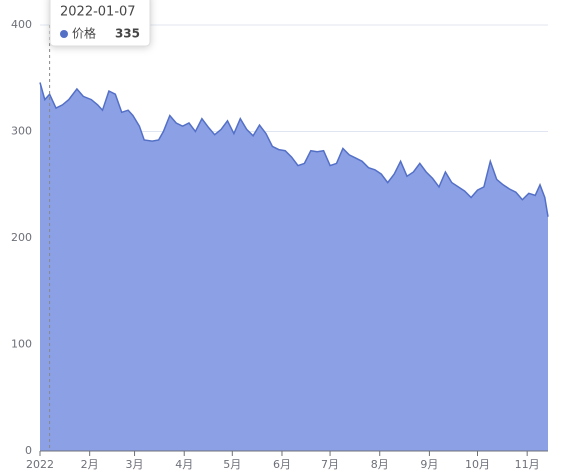 The image size is (561, 473). Describe the element at coordinates (527, 464) in the screenshot. I see `x-tick-label: 11月` at that location.